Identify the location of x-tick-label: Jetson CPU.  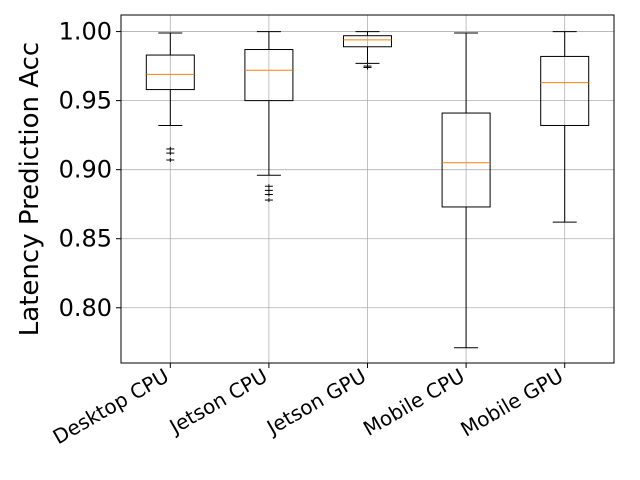
(218, 402).